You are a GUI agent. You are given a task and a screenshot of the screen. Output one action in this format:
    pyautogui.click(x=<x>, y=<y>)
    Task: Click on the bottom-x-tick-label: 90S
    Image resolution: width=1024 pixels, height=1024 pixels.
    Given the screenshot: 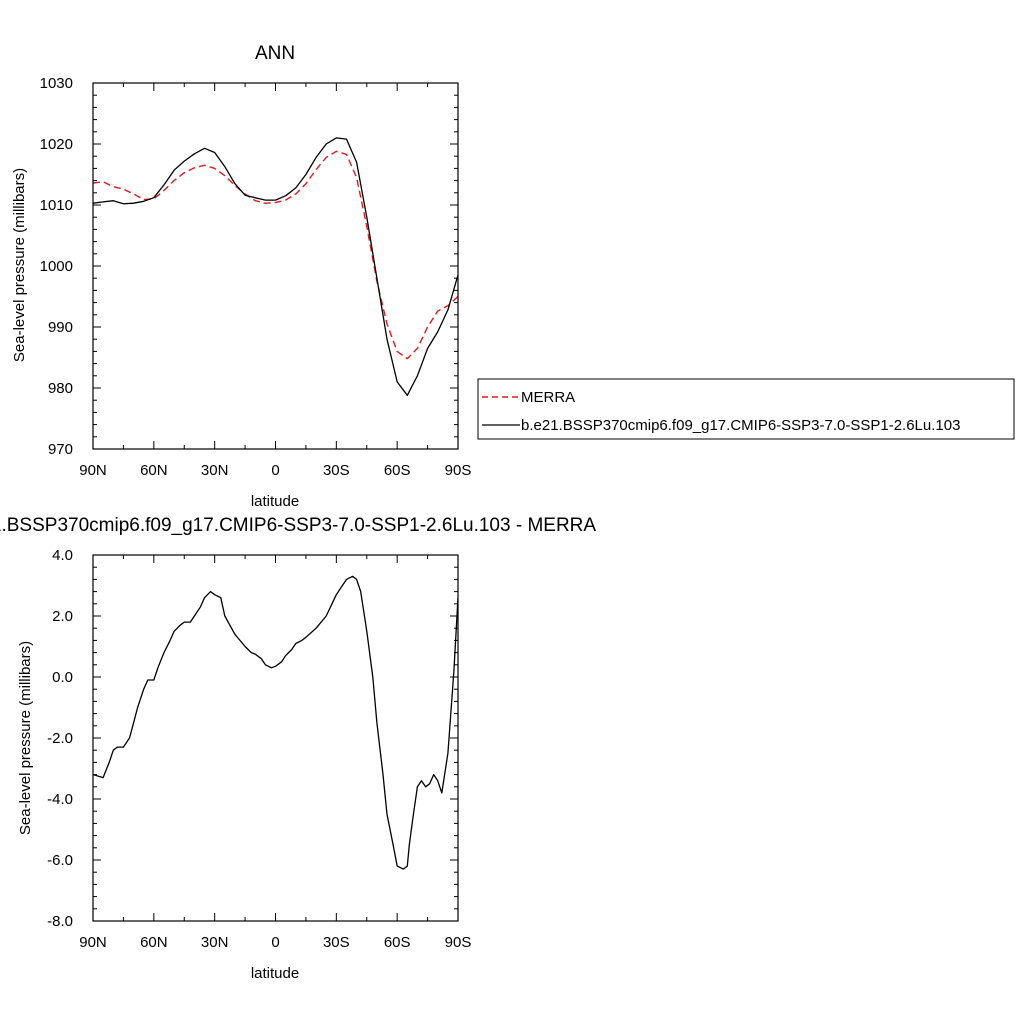 What is the action you would take?
    pyautogui.click(x=458, y=942)
    